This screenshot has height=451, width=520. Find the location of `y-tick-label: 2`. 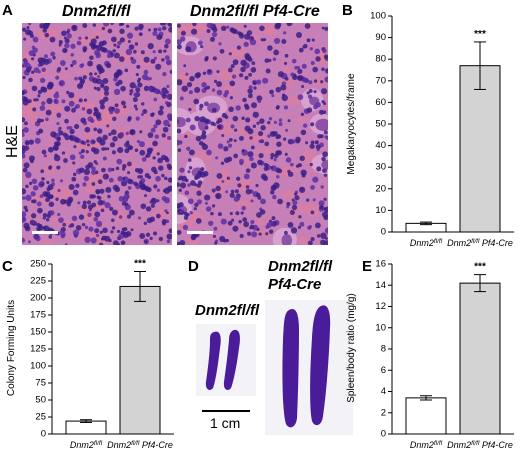

y-tick-label: 2 is located at coordinates (383, 412).